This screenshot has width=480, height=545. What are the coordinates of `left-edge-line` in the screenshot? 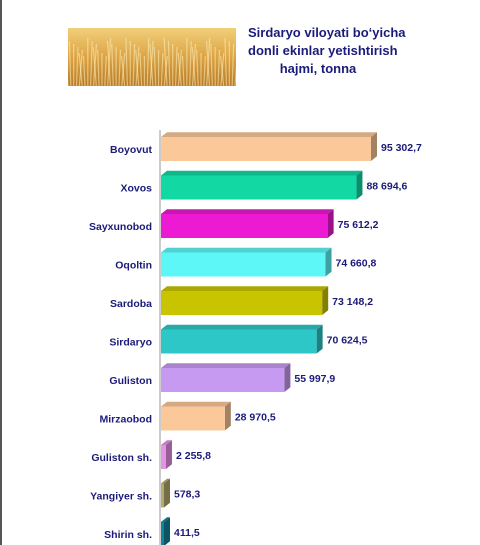 It's located at (1, 272).